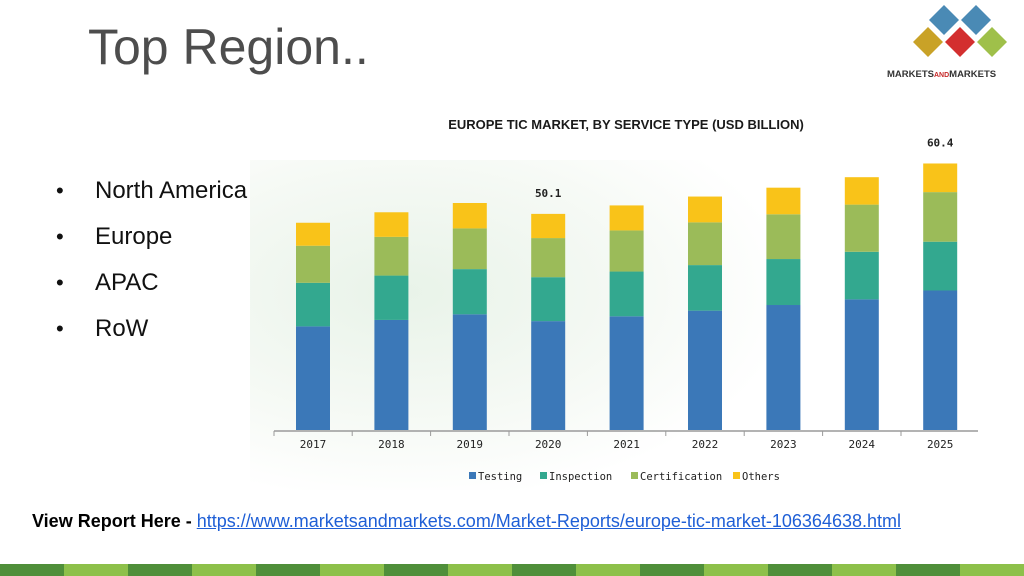  I want to click on bar-inspection-2019, so click(469, 292).